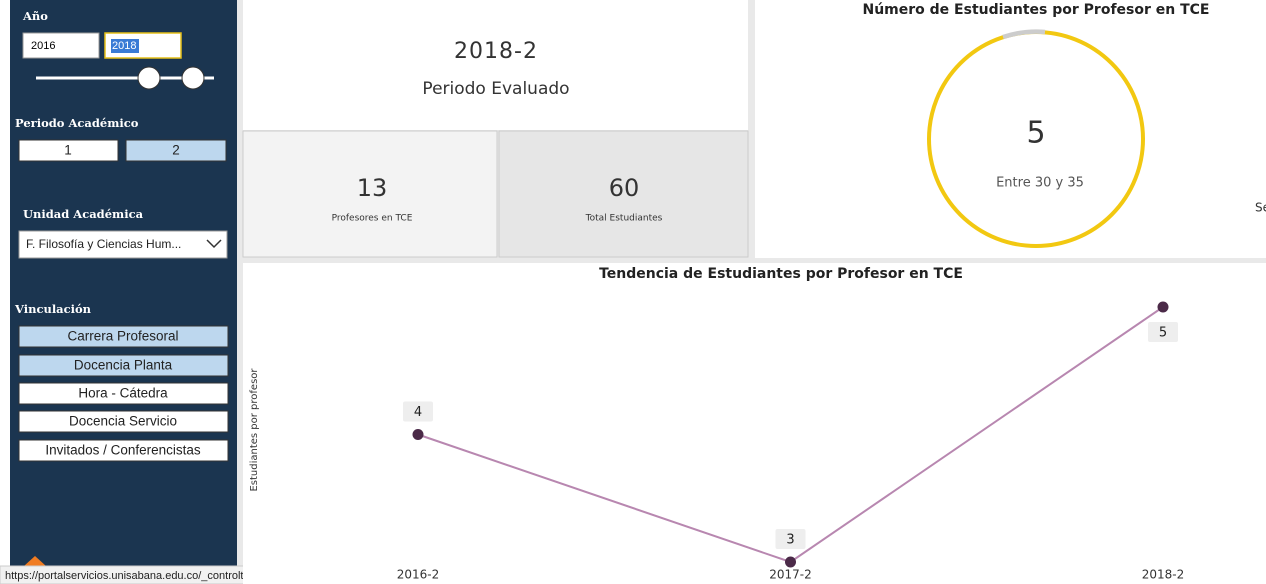 This screenshot has height=584, width=1266. I want to click on period-value: 2018-2, so click(496, 51).